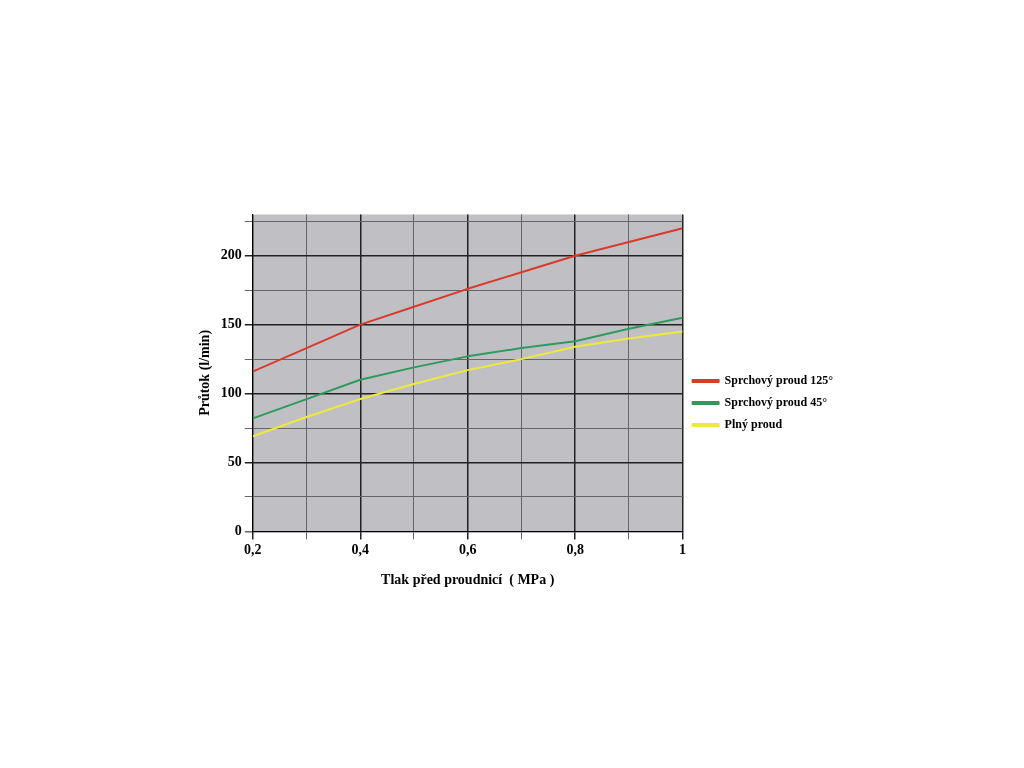 Image resolution: width=1024 pixels, height=768 pixels. Describe the element at coordinates (360, 550) in the screenshot. I see `x-tick-label: 0,4` at that location.